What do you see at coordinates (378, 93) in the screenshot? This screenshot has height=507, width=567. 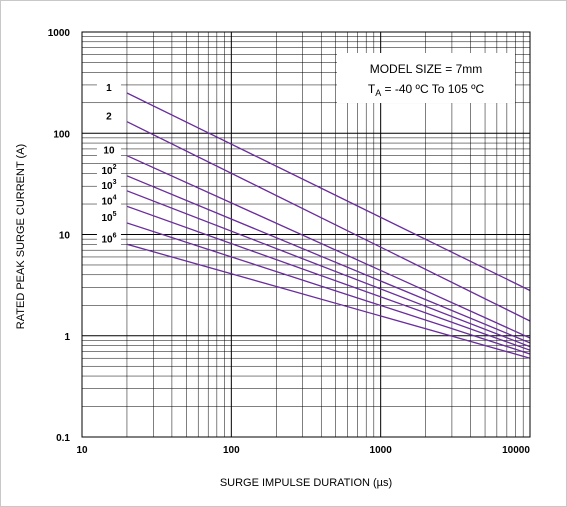 I see `annotation-t-subscript: A` at bounding box center [378, 93].